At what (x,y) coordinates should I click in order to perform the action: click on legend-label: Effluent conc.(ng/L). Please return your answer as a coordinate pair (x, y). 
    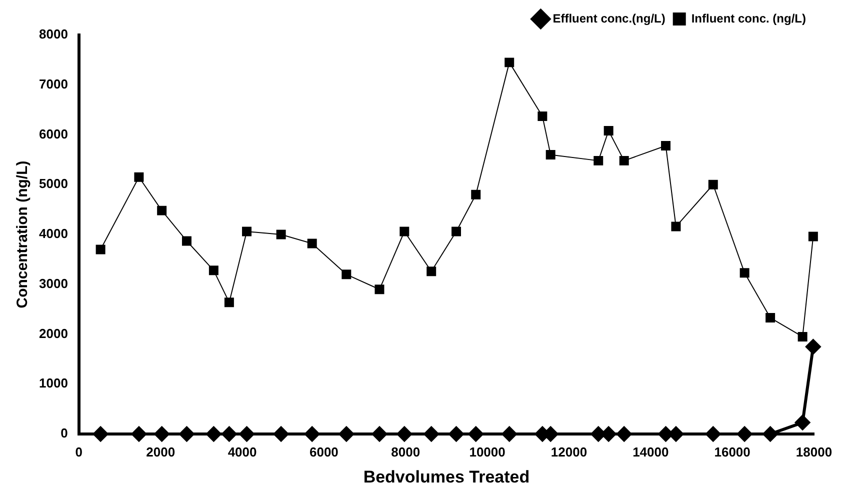
    Looking at the image, I should click on (609, 18).